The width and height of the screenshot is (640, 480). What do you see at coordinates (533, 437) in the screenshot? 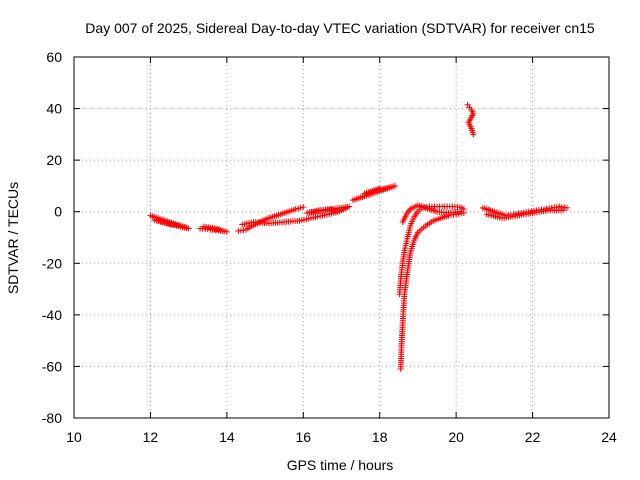
I see `x-tick-label: 22` at bounding box center [533, 437].